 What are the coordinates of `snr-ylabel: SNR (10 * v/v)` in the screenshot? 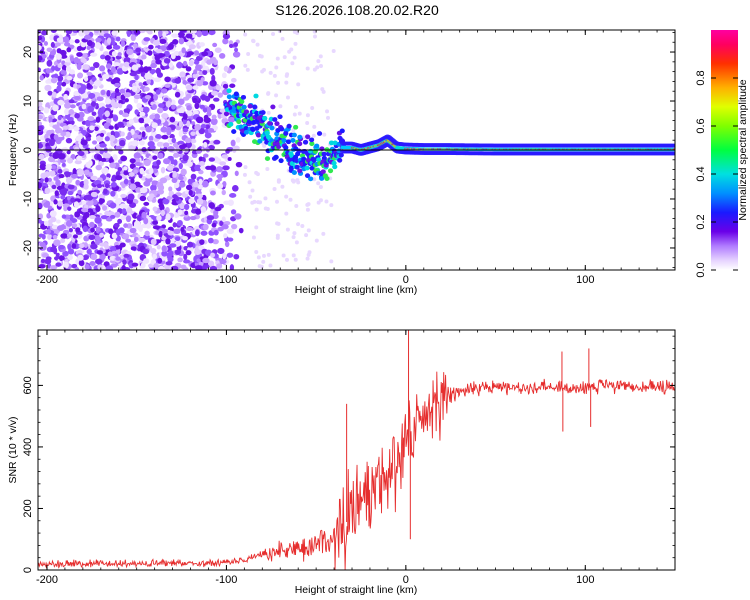 It's located at (13, 449).